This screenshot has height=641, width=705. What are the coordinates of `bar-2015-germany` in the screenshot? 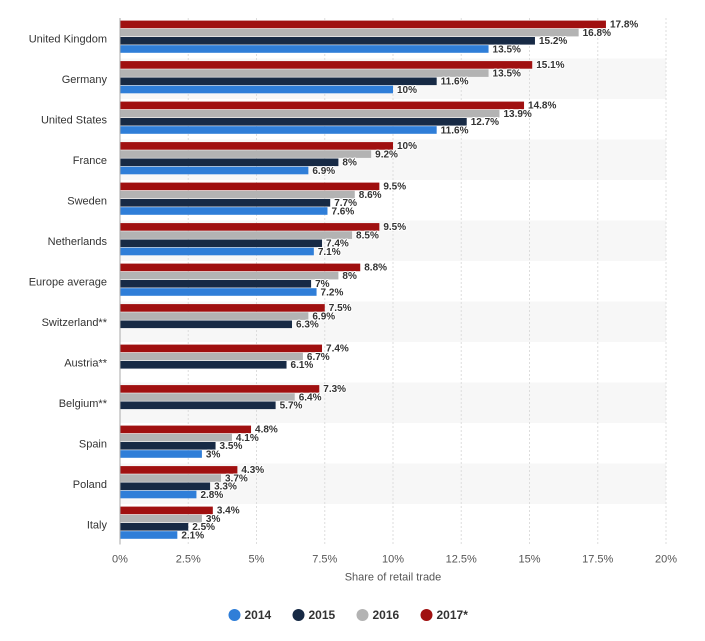 It's located at (278, 81).